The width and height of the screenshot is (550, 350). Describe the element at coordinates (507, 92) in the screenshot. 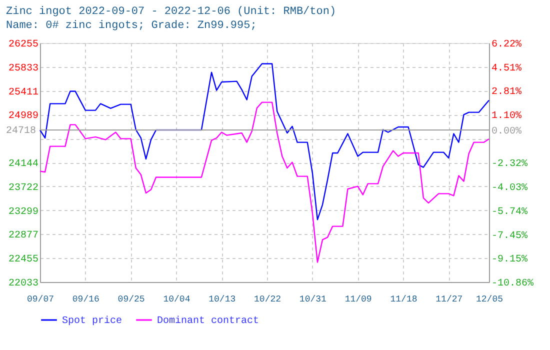

I see `y2-tick-label: 2.81%` at that location.